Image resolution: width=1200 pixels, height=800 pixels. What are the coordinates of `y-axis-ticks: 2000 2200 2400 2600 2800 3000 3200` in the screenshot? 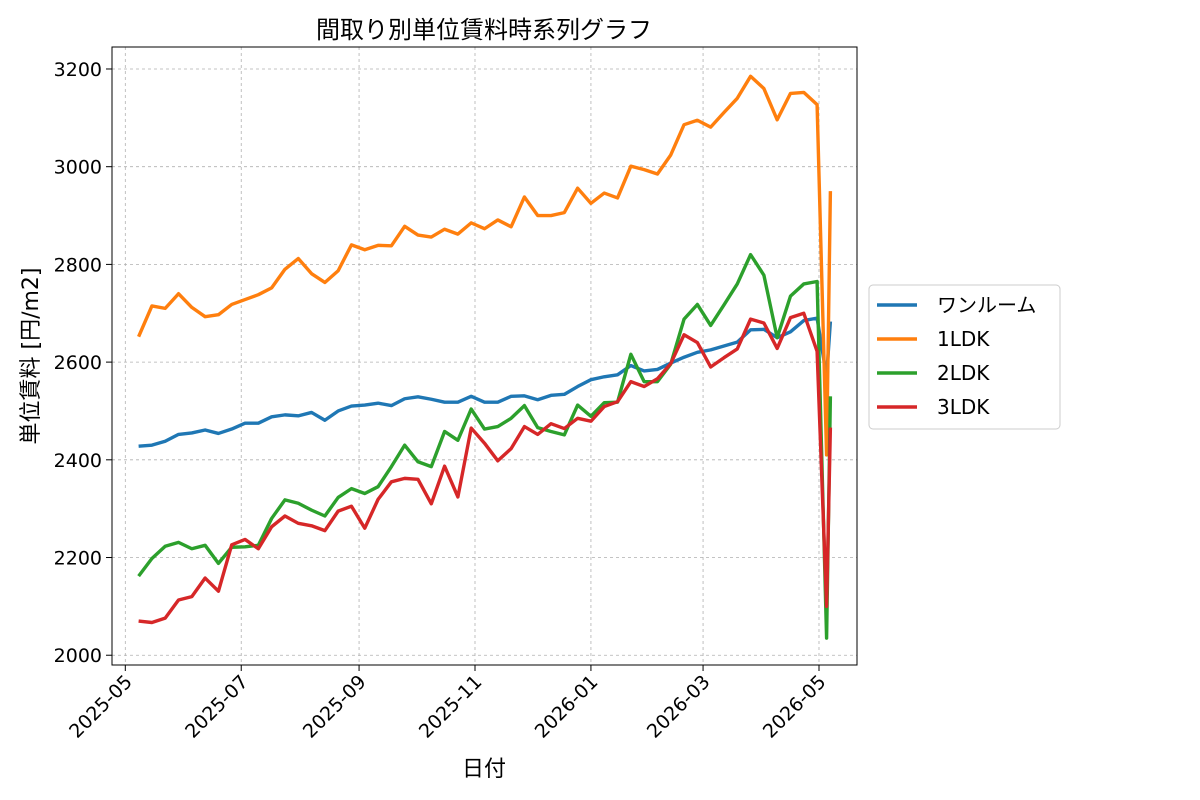 It's located at (83, 363).